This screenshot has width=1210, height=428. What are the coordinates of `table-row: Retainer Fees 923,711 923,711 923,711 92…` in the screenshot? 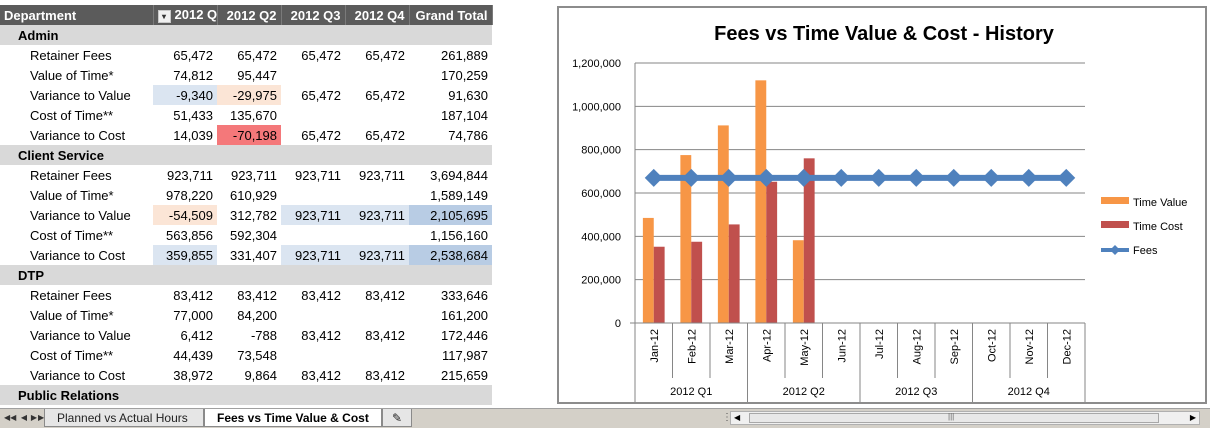 It's located at (246, 175).